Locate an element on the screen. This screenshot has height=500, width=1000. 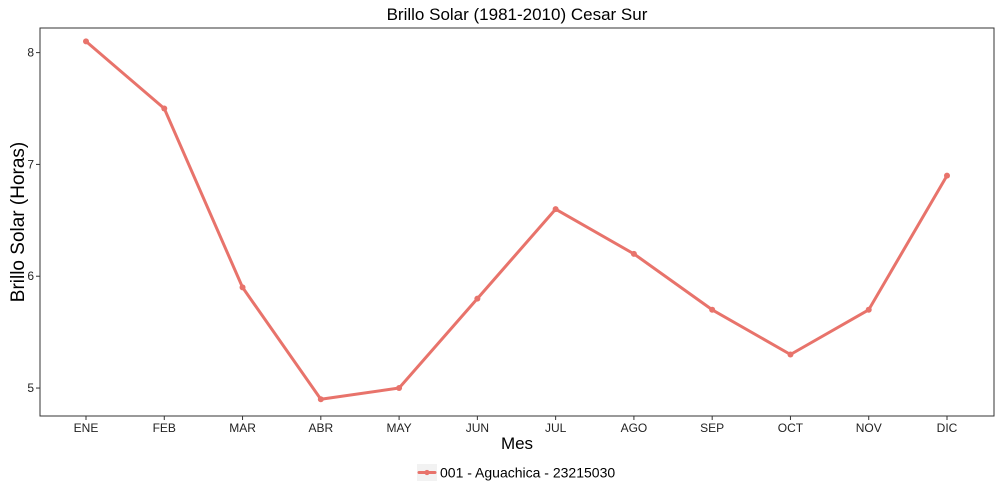
legend: 001 - Aguachica - 23215030 is located at coordinates (516, 472).